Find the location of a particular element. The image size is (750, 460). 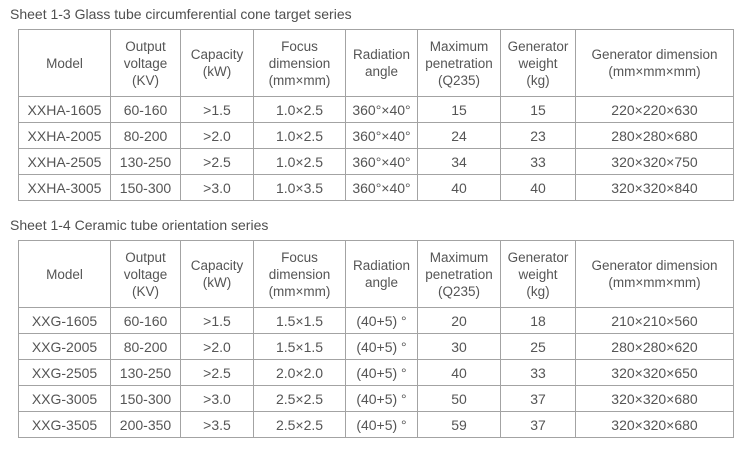

table-cell: 25 is located at coordinates (538, 346).